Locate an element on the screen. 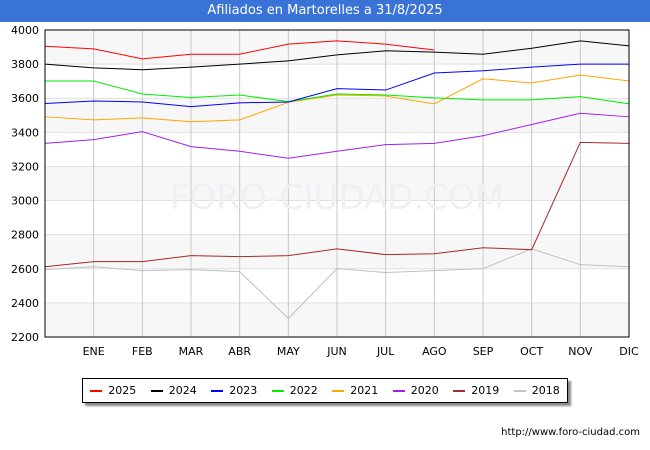  legend-item-2022: 2022 is located at coordinates (294, 390).